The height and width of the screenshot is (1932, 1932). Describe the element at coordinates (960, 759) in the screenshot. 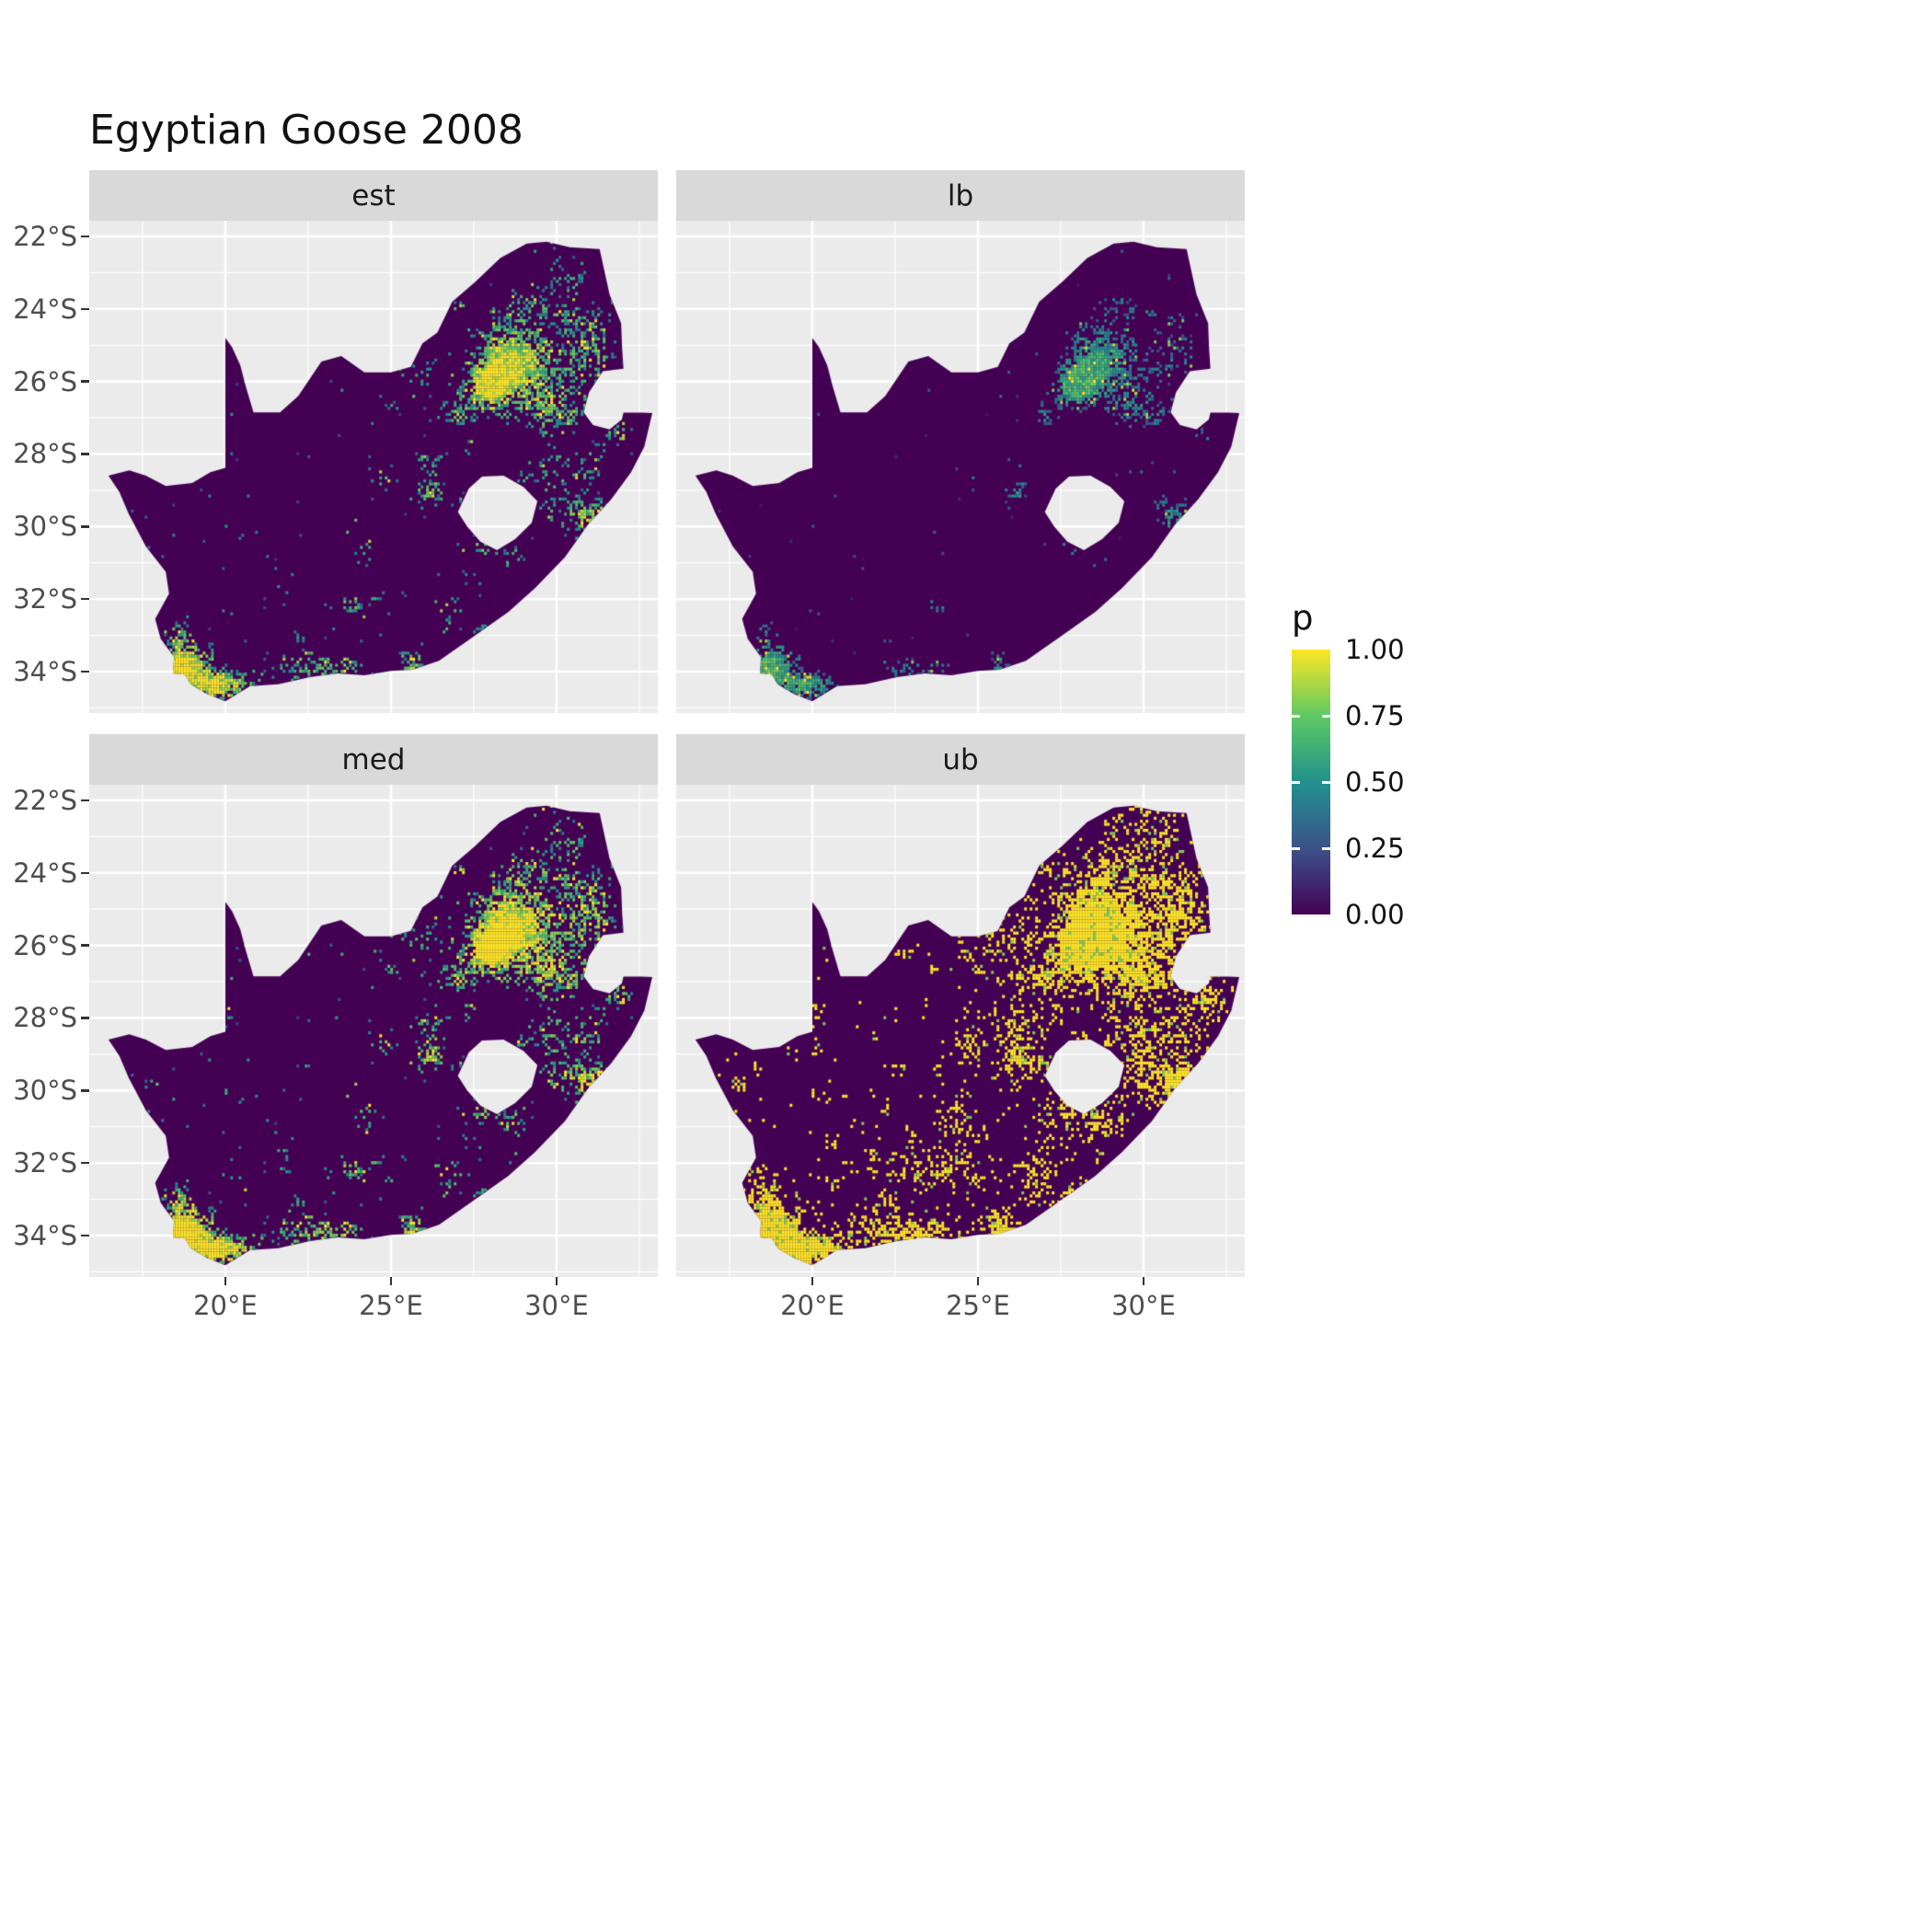

I see `facet-strip-ub: ub` at that location.